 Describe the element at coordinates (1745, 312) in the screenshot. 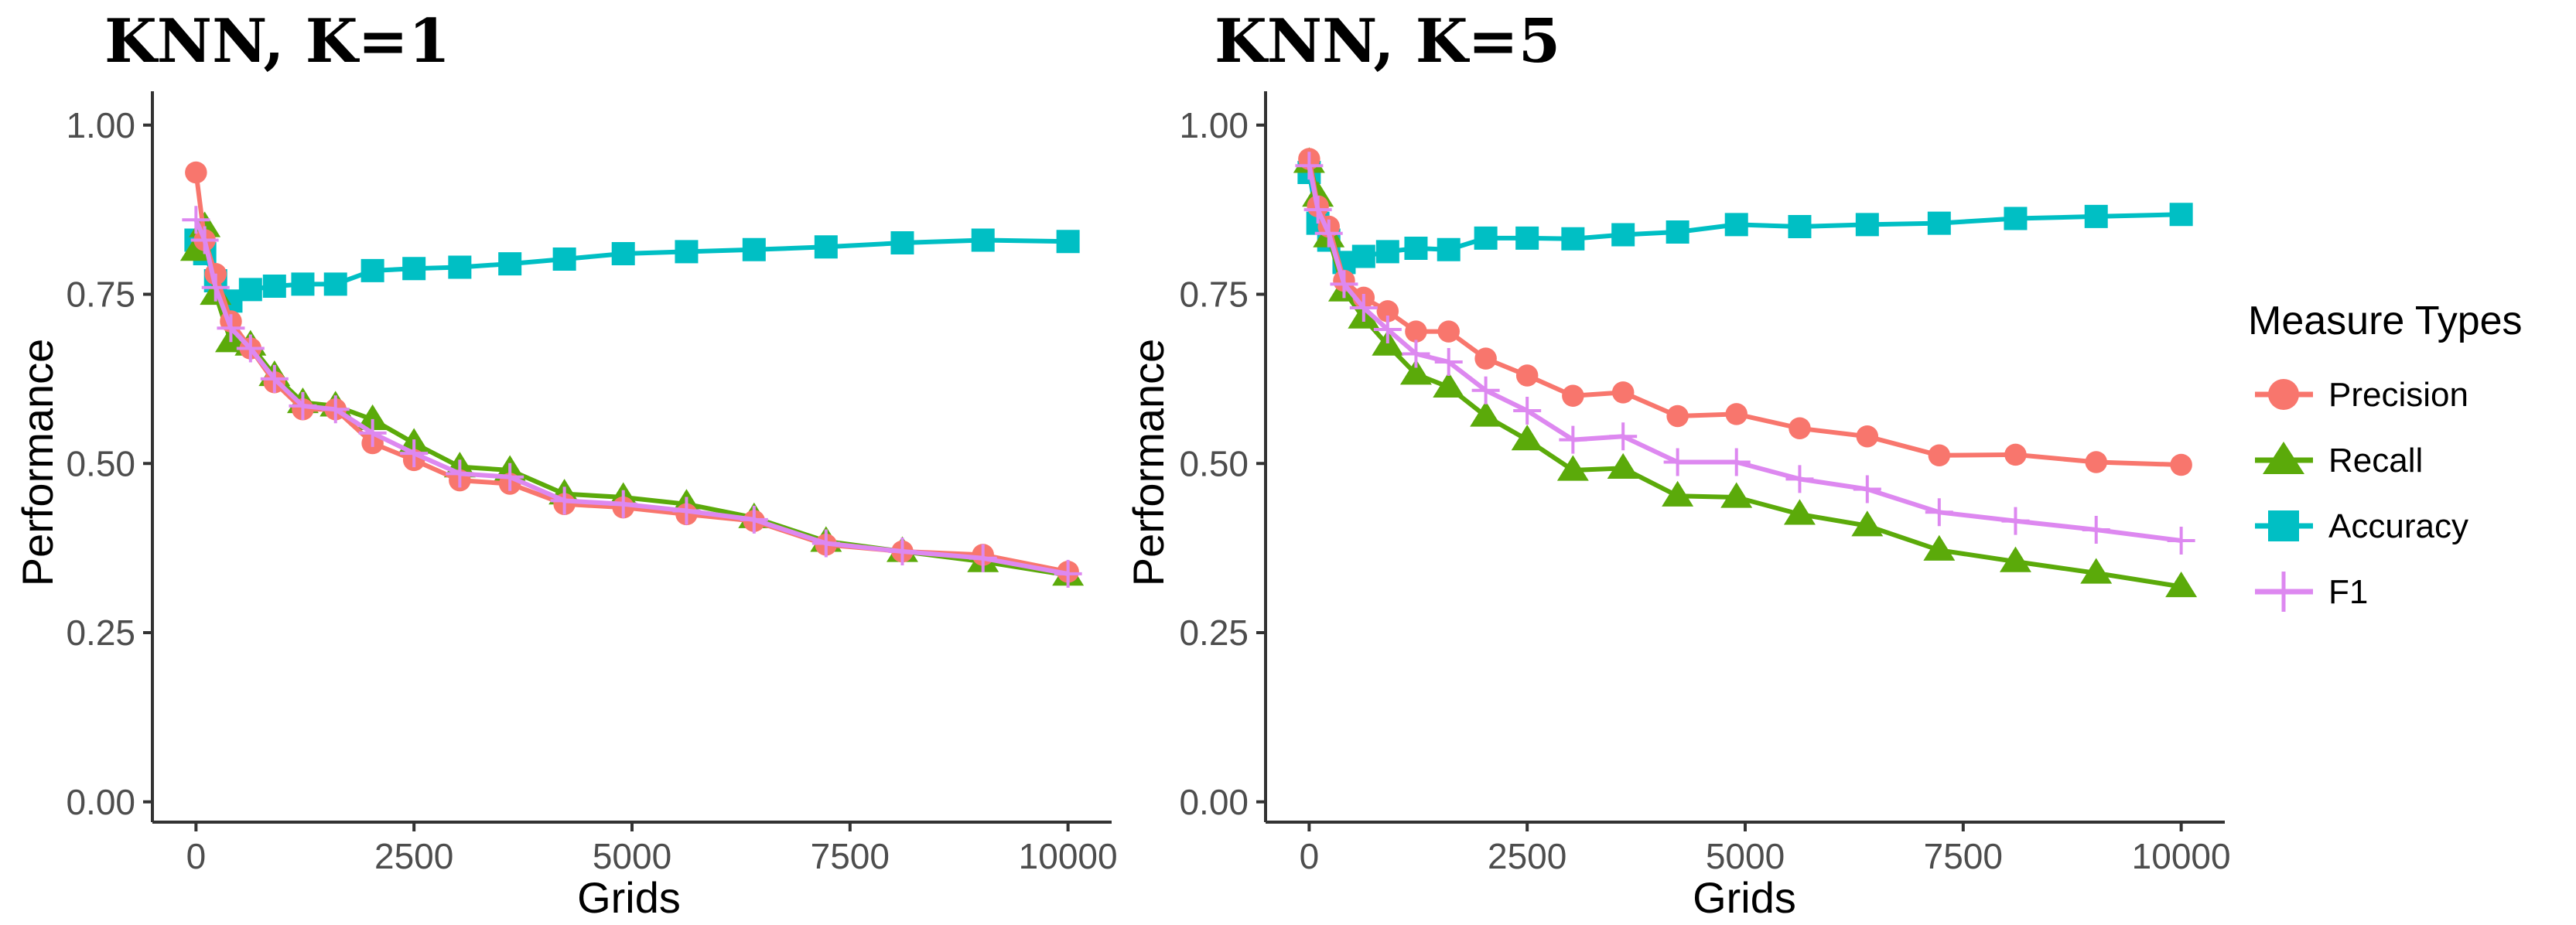

I see `series-precision` at that location.